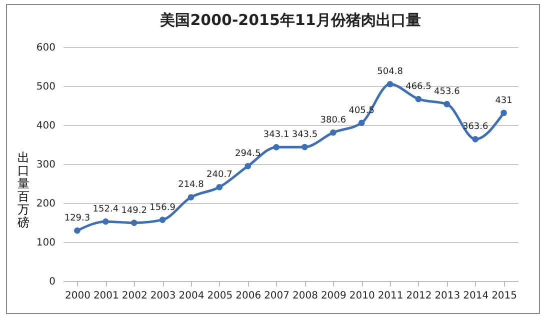 This screenshot has width=550, height=324. Describe the element at coordinates (46, 126) in the screenshot. I see `y-tick-label: 400` at that location.